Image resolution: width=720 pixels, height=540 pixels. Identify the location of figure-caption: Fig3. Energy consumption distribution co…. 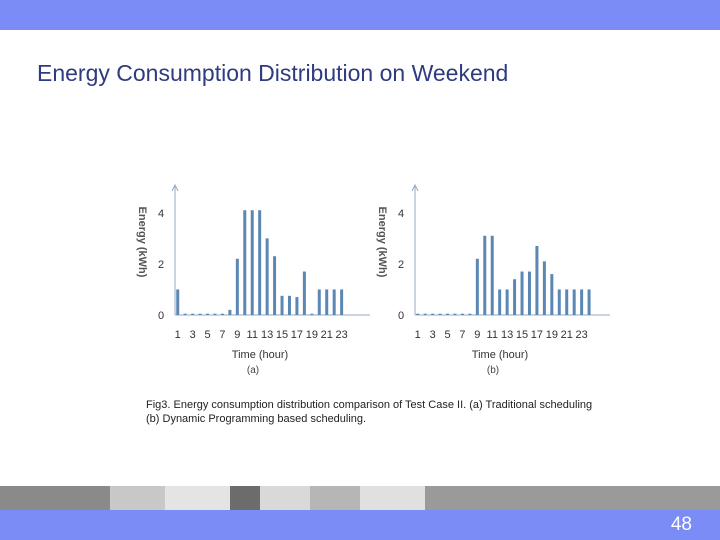
(406, 412).